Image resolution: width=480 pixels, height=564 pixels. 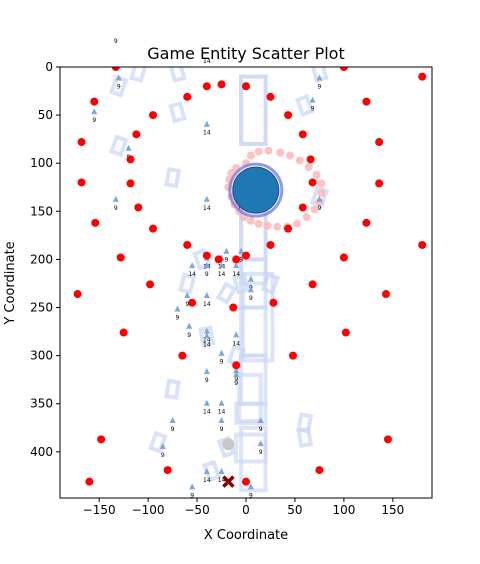 I want to click on obstacle-rect, so click(x=253, y=110).